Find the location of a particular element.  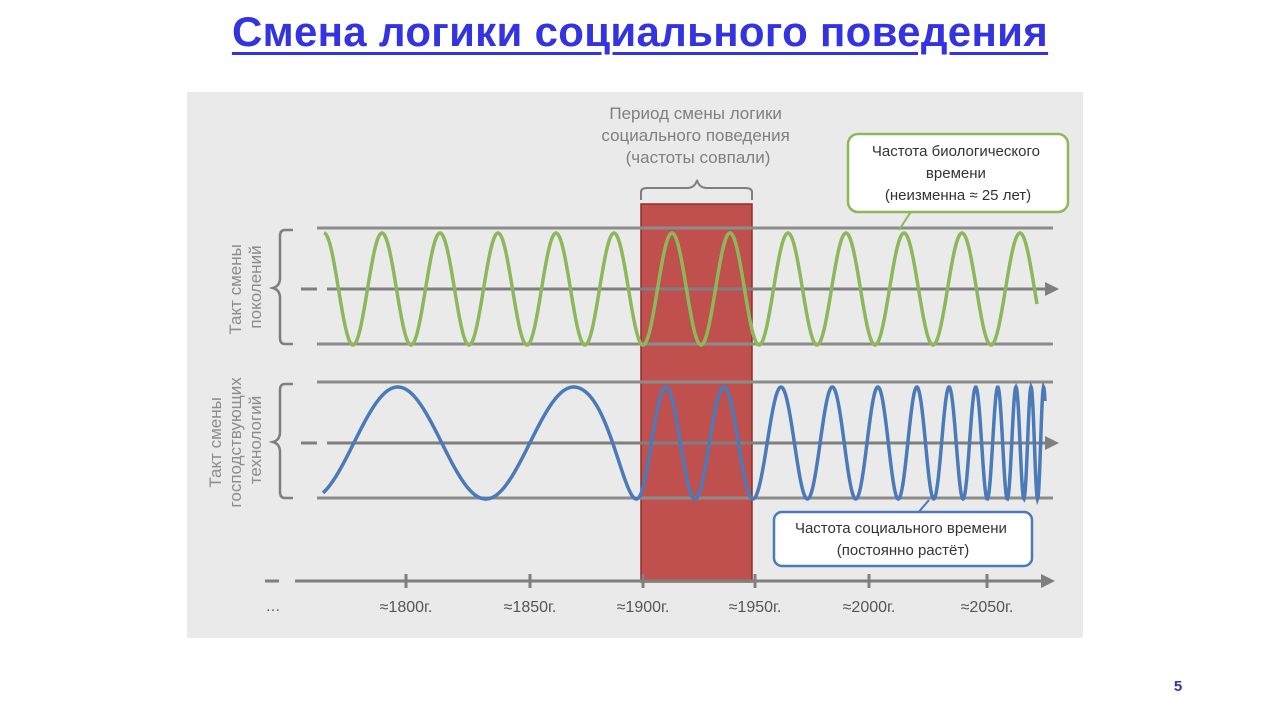

timeline-tick-label: ≈2050г. is located at coordinates (987, 607).